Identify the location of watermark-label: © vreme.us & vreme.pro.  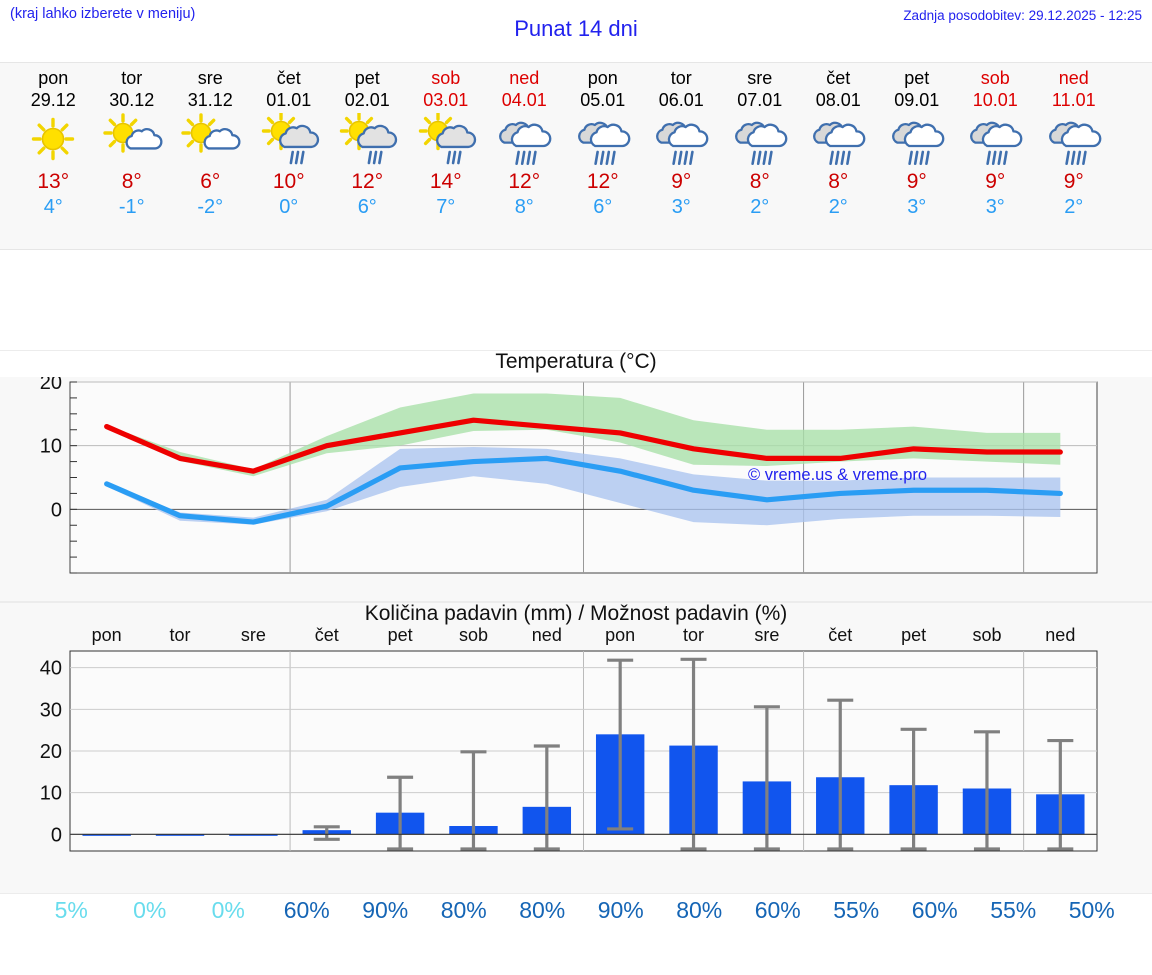
(838, 475).